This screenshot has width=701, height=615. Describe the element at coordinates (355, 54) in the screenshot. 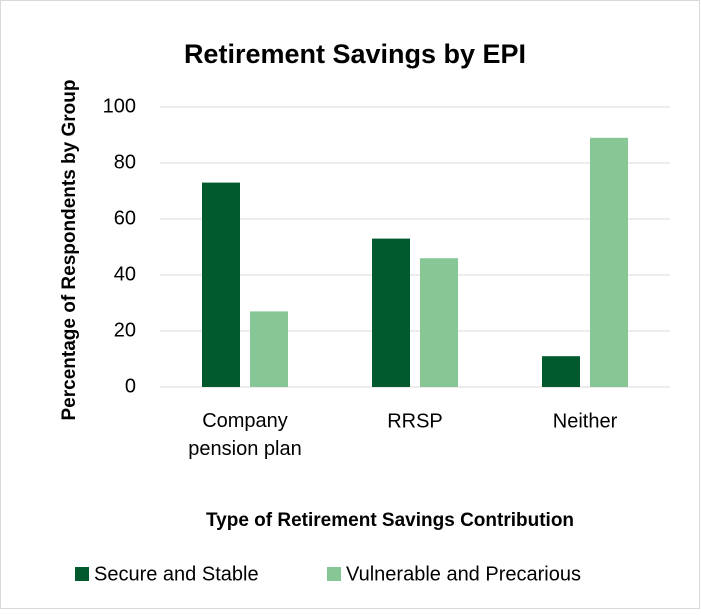

I see `chart-title: Retirement Savings by EPI` at that location.